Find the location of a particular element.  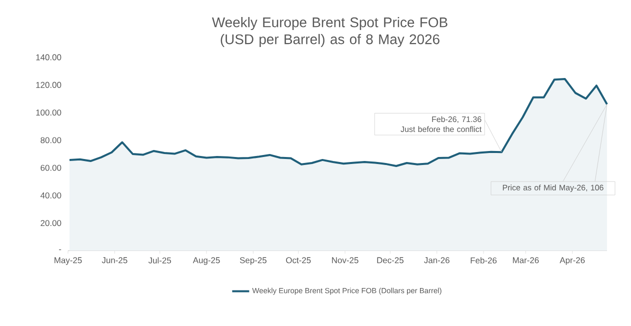

x-tick-label: Apr-26 is located at coordinates (572, 261).